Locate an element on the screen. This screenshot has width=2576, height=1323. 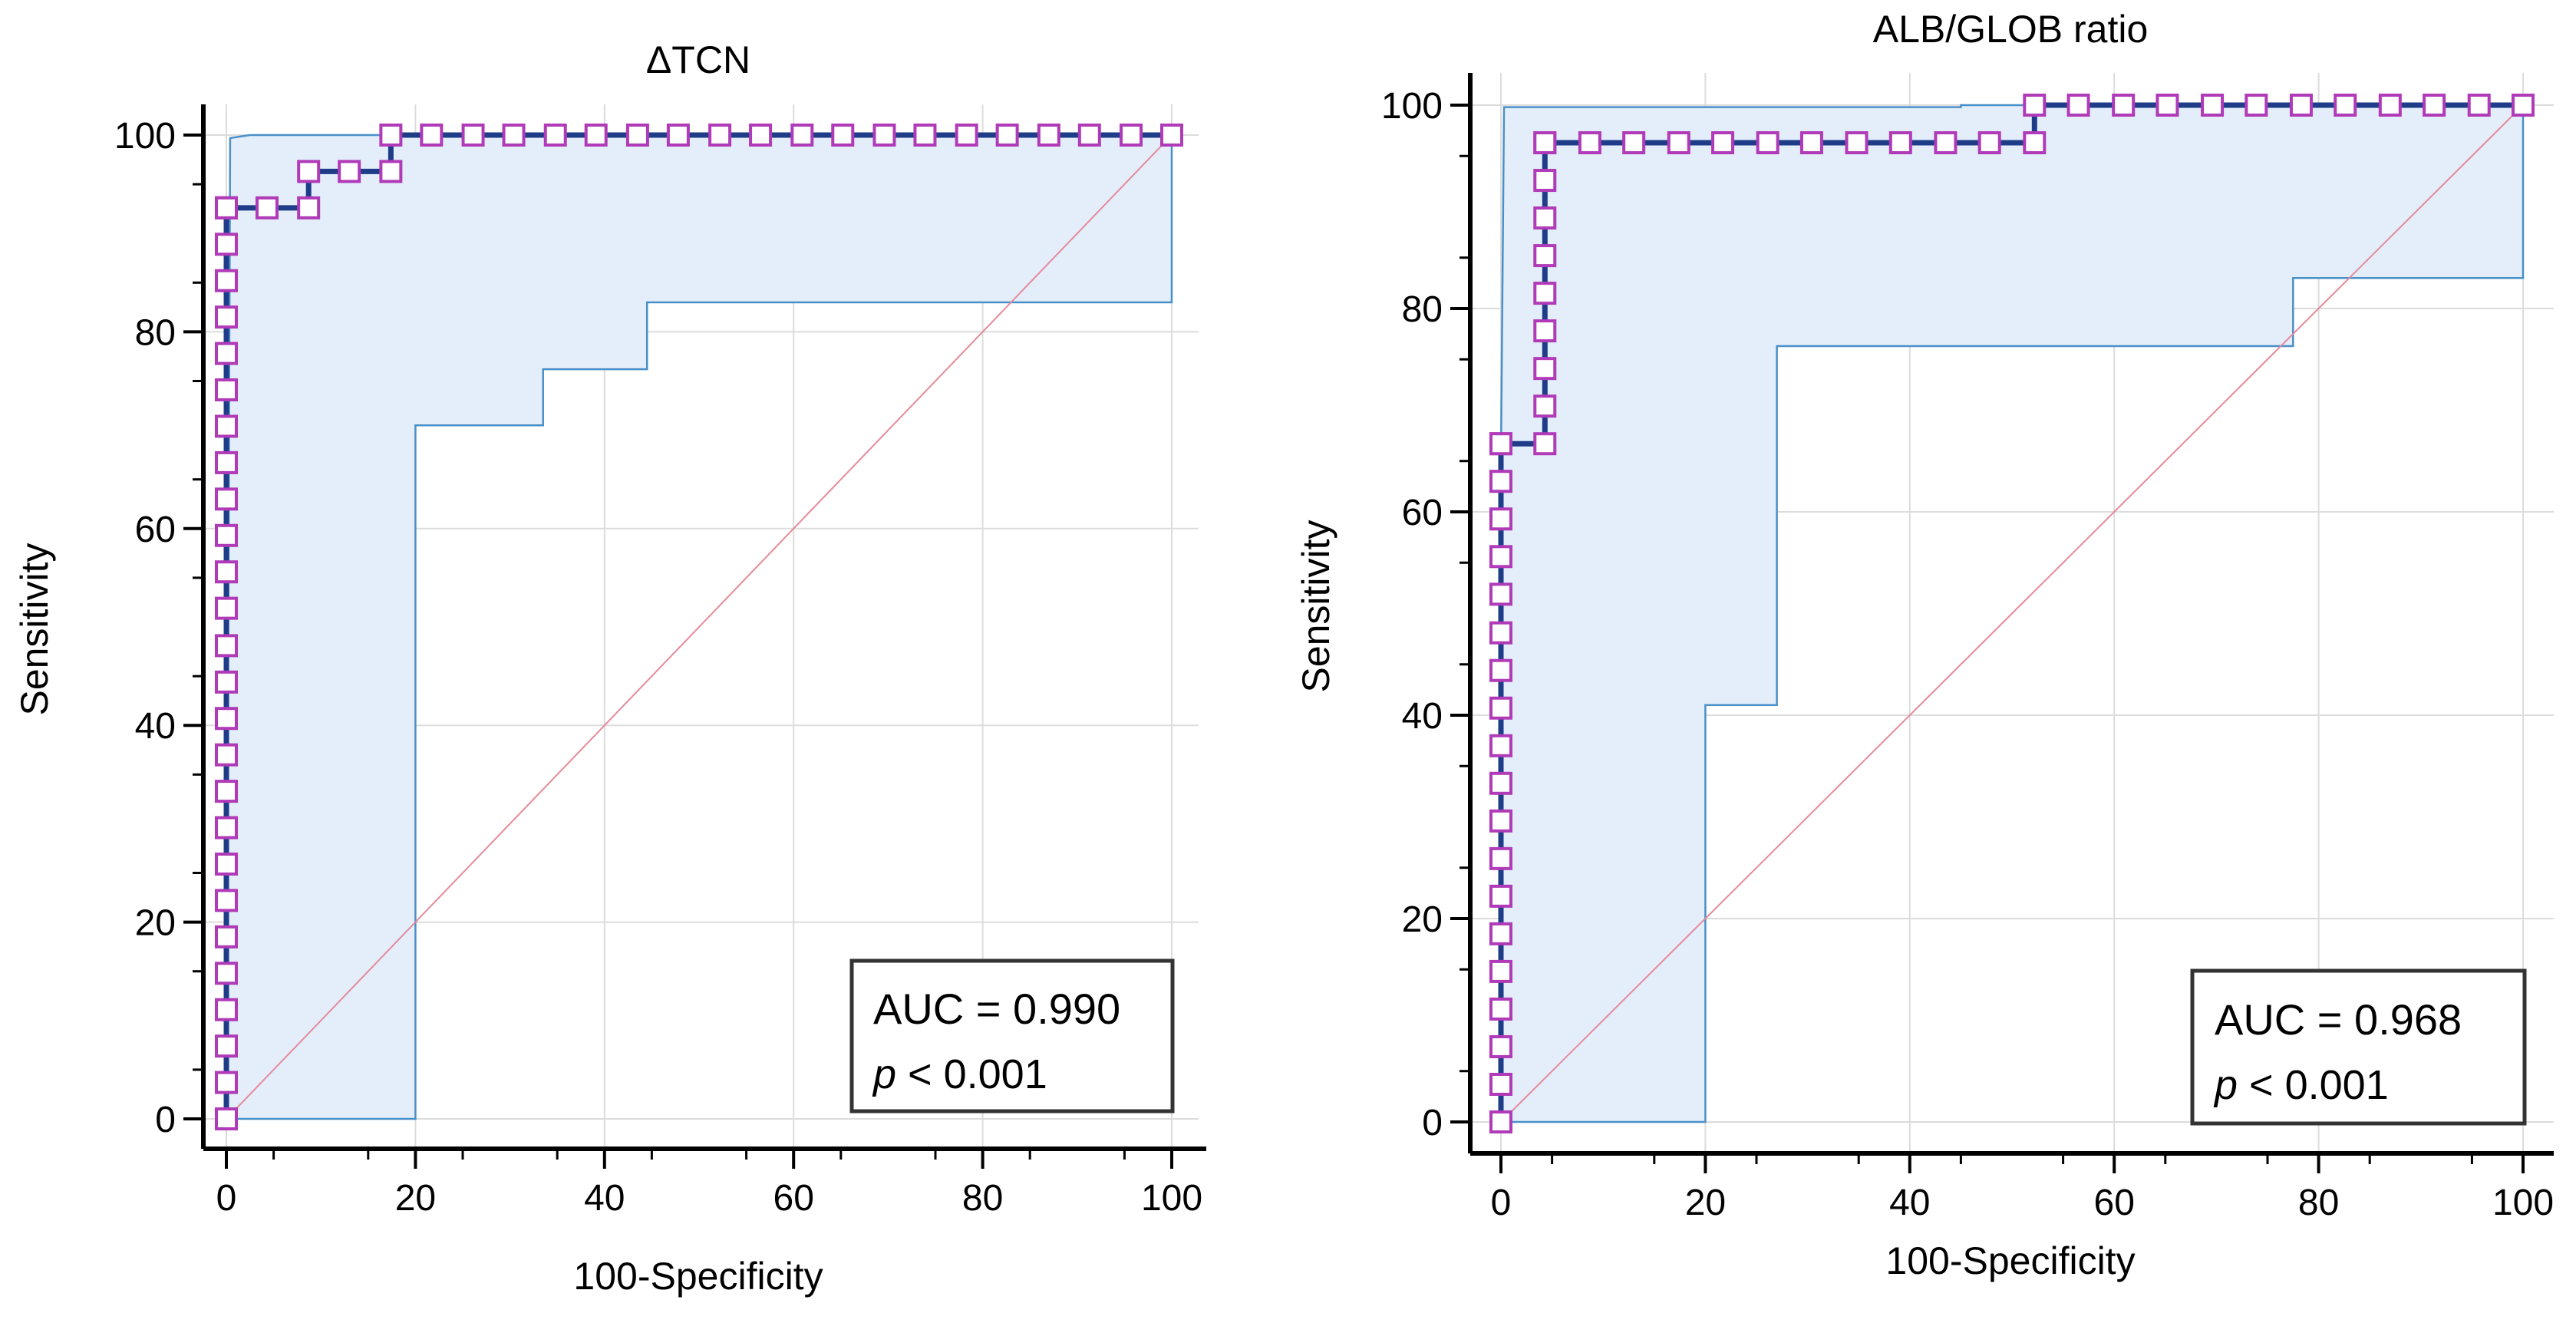
chart0-title: ΔTCN is located at coordinates (698, 59).